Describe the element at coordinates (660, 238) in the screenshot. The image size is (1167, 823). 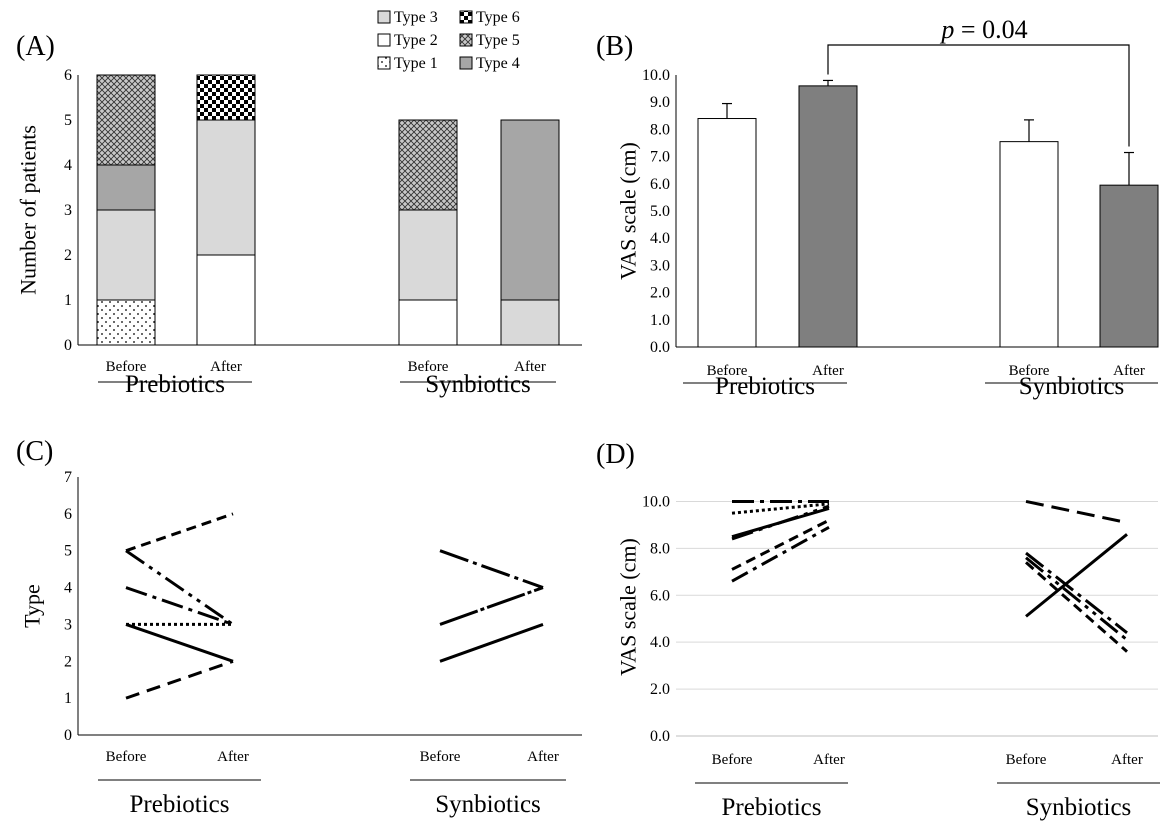
I see `y-tick-label: 4.0` at that location.